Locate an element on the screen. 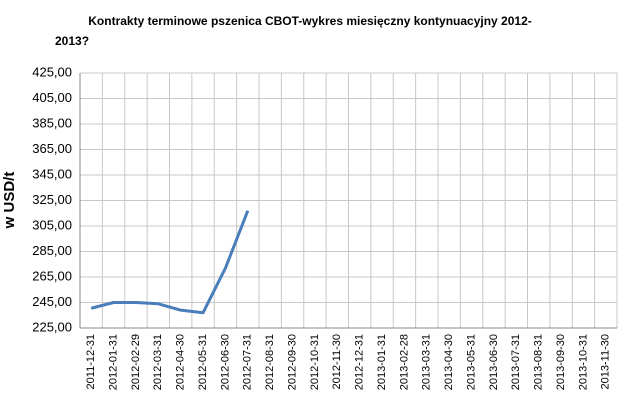 Image resolution: width=620 pixels, height=418 pixels. y-tick-label: 245,00 is located at coordinates (52, 301).